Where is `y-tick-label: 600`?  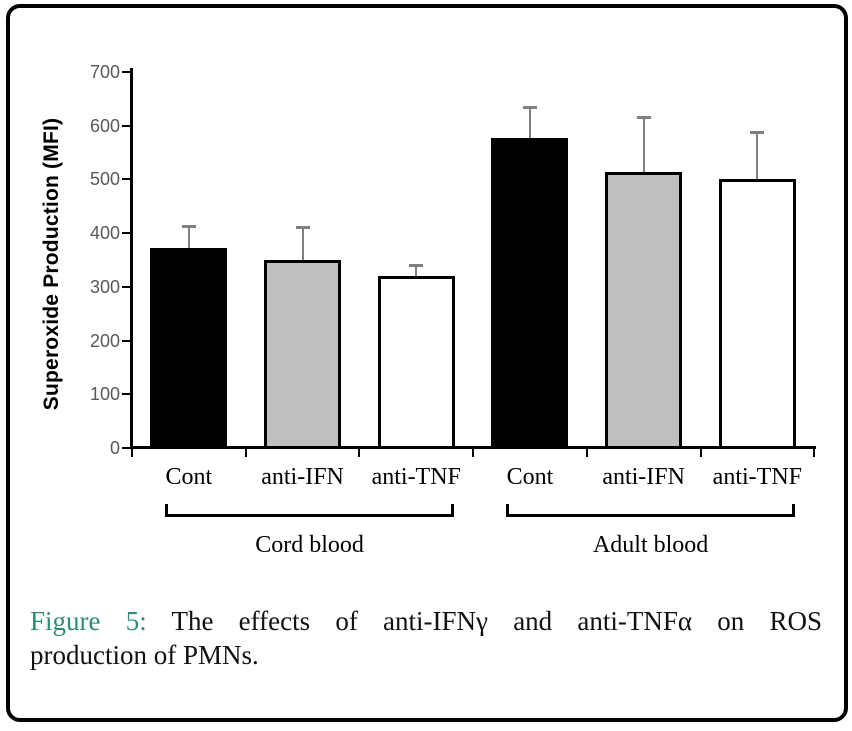 y-tick-label: 600 is located at coordinates (104, 125).